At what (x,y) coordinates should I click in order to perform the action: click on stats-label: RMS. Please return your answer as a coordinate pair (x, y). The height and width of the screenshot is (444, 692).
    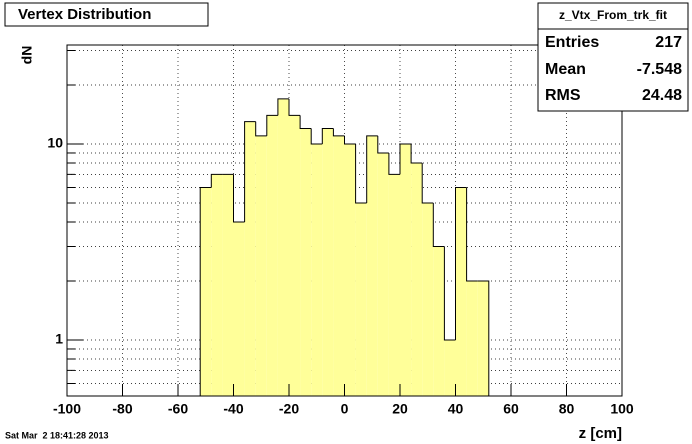
    Looking at the image, I should click on (563, 95).